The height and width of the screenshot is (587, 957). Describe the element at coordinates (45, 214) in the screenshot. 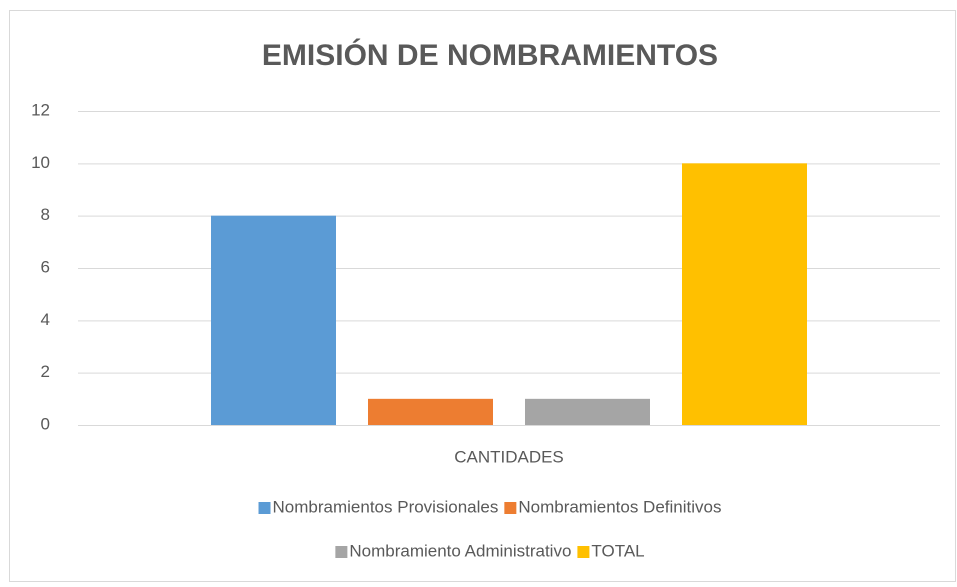

I see `y-tick-label: 8` at that location.